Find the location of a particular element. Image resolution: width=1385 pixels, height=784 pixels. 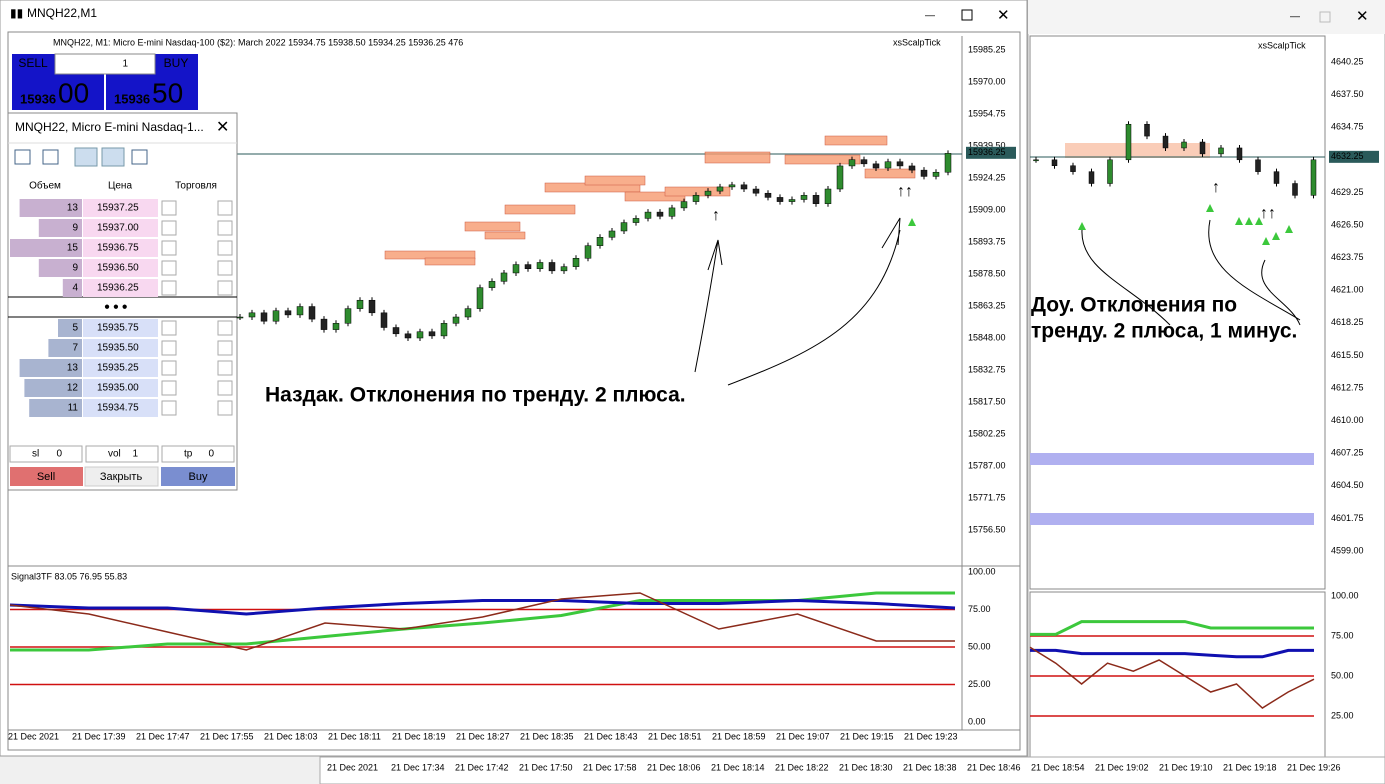

price: 15936.75 is located at coordinates (118, 248).